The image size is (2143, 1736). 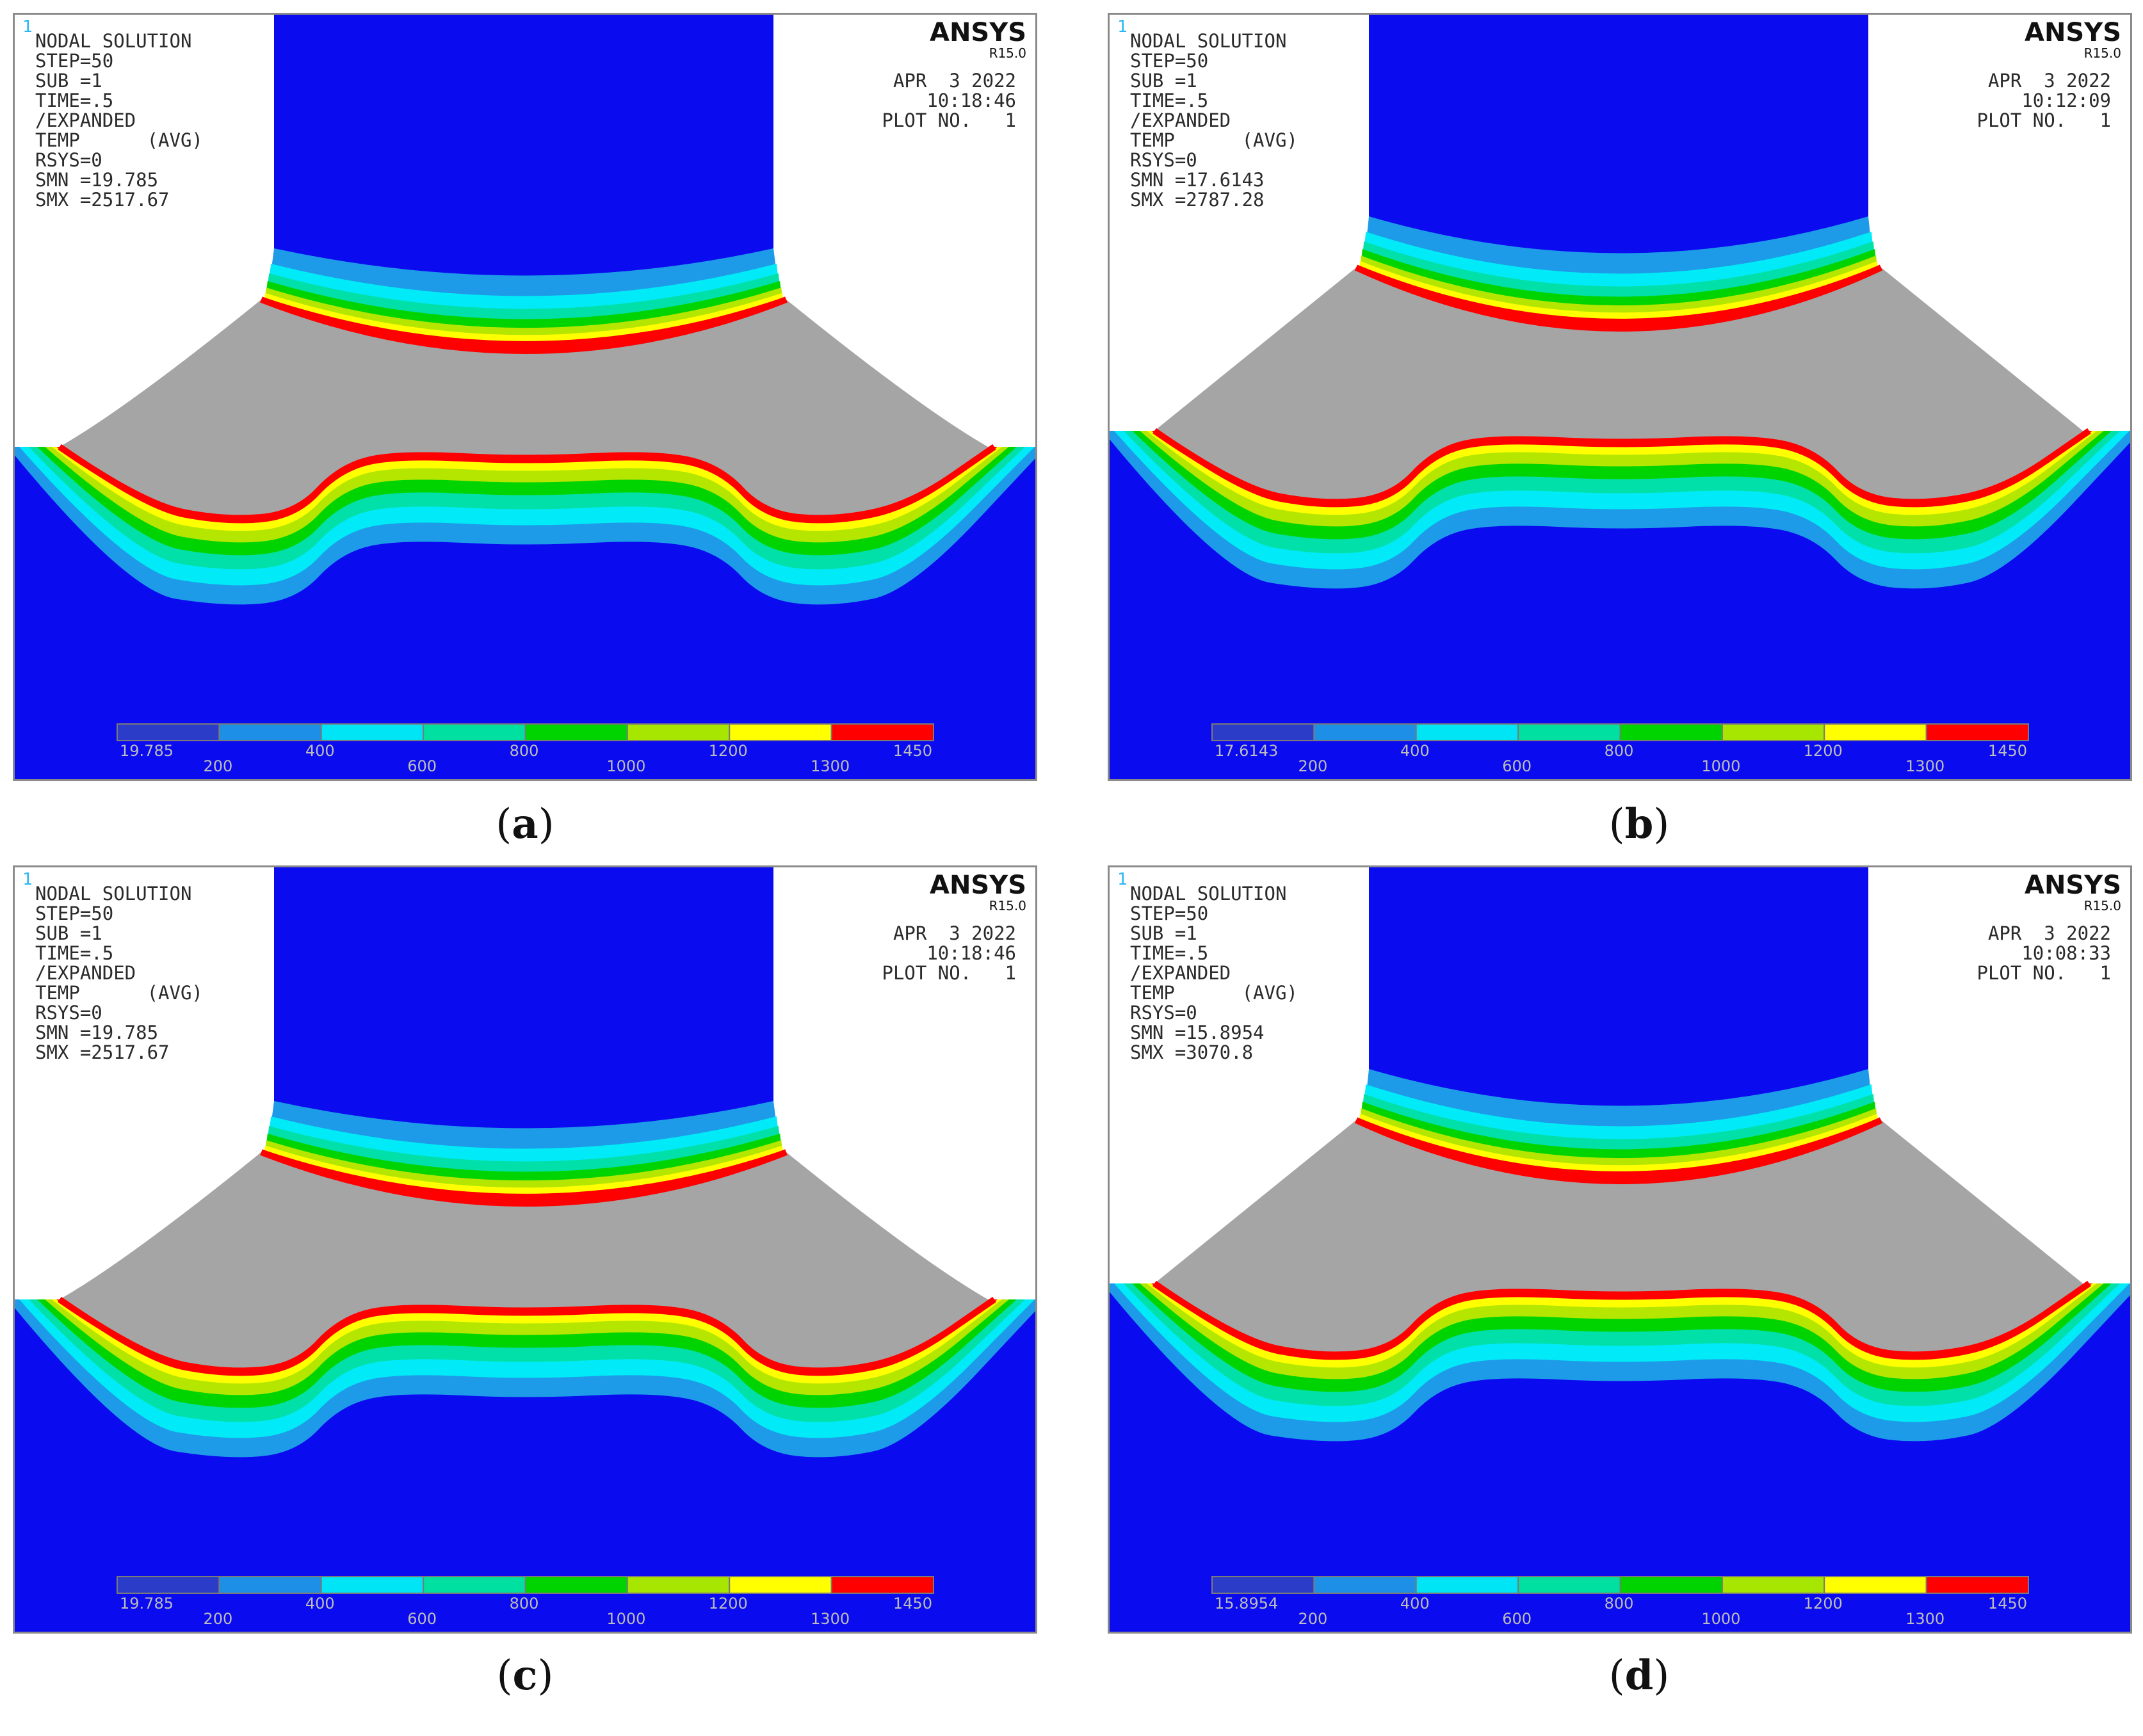 I want to click on lower-fusion-line, so click(x=1621, y=1319).